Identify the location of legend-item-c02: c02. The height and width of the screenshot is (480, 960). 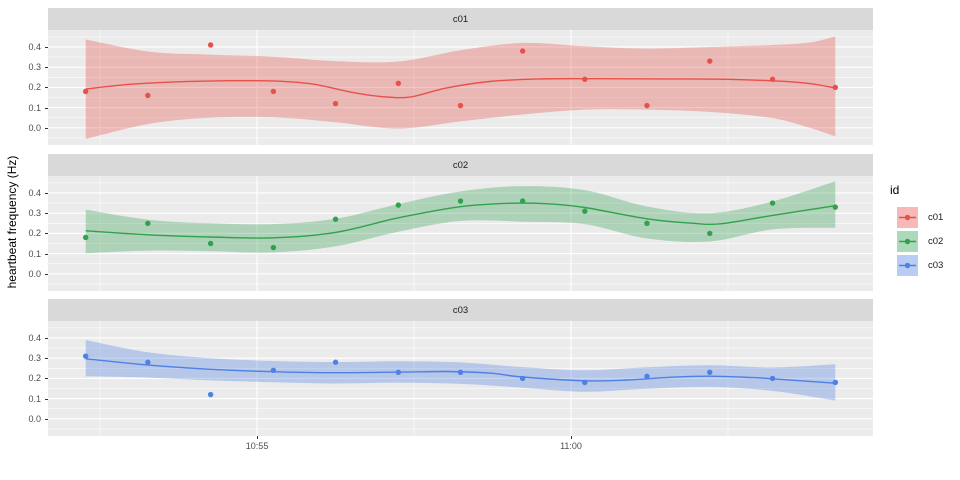
(920, 241).